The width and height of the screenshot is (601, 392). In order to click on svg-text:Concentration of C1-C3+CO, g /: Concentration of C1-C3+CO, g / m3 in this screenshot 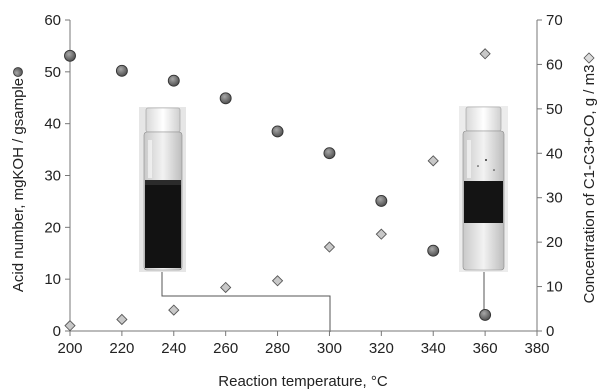, I will do `click(589, 184)`.